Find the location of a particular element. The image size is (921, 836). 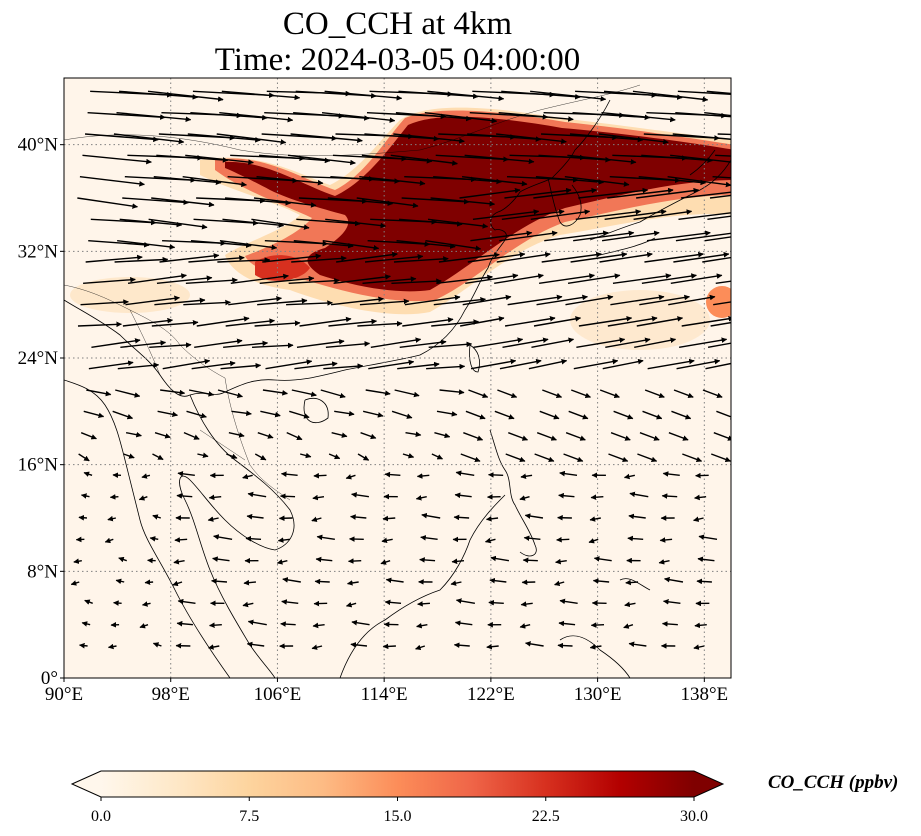

borneo-coastline is located at coordinates (422, 586).